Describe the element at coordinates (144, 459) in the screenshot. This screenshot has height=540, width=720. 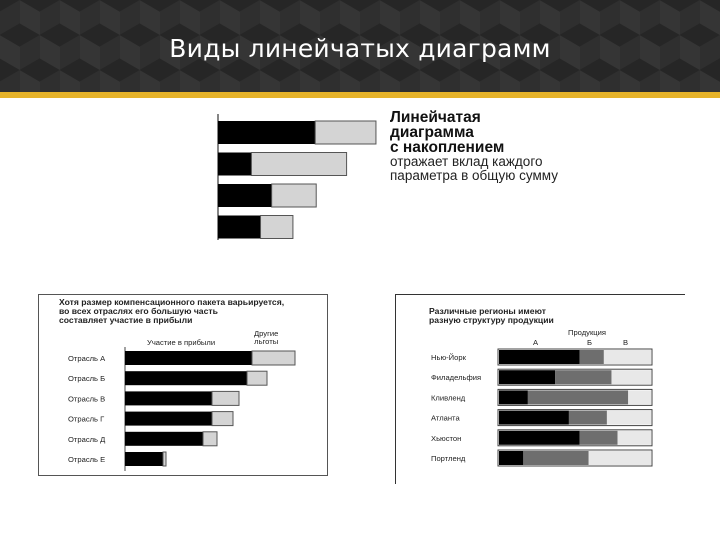
I see `industry-bar-s1-r6` at that location.